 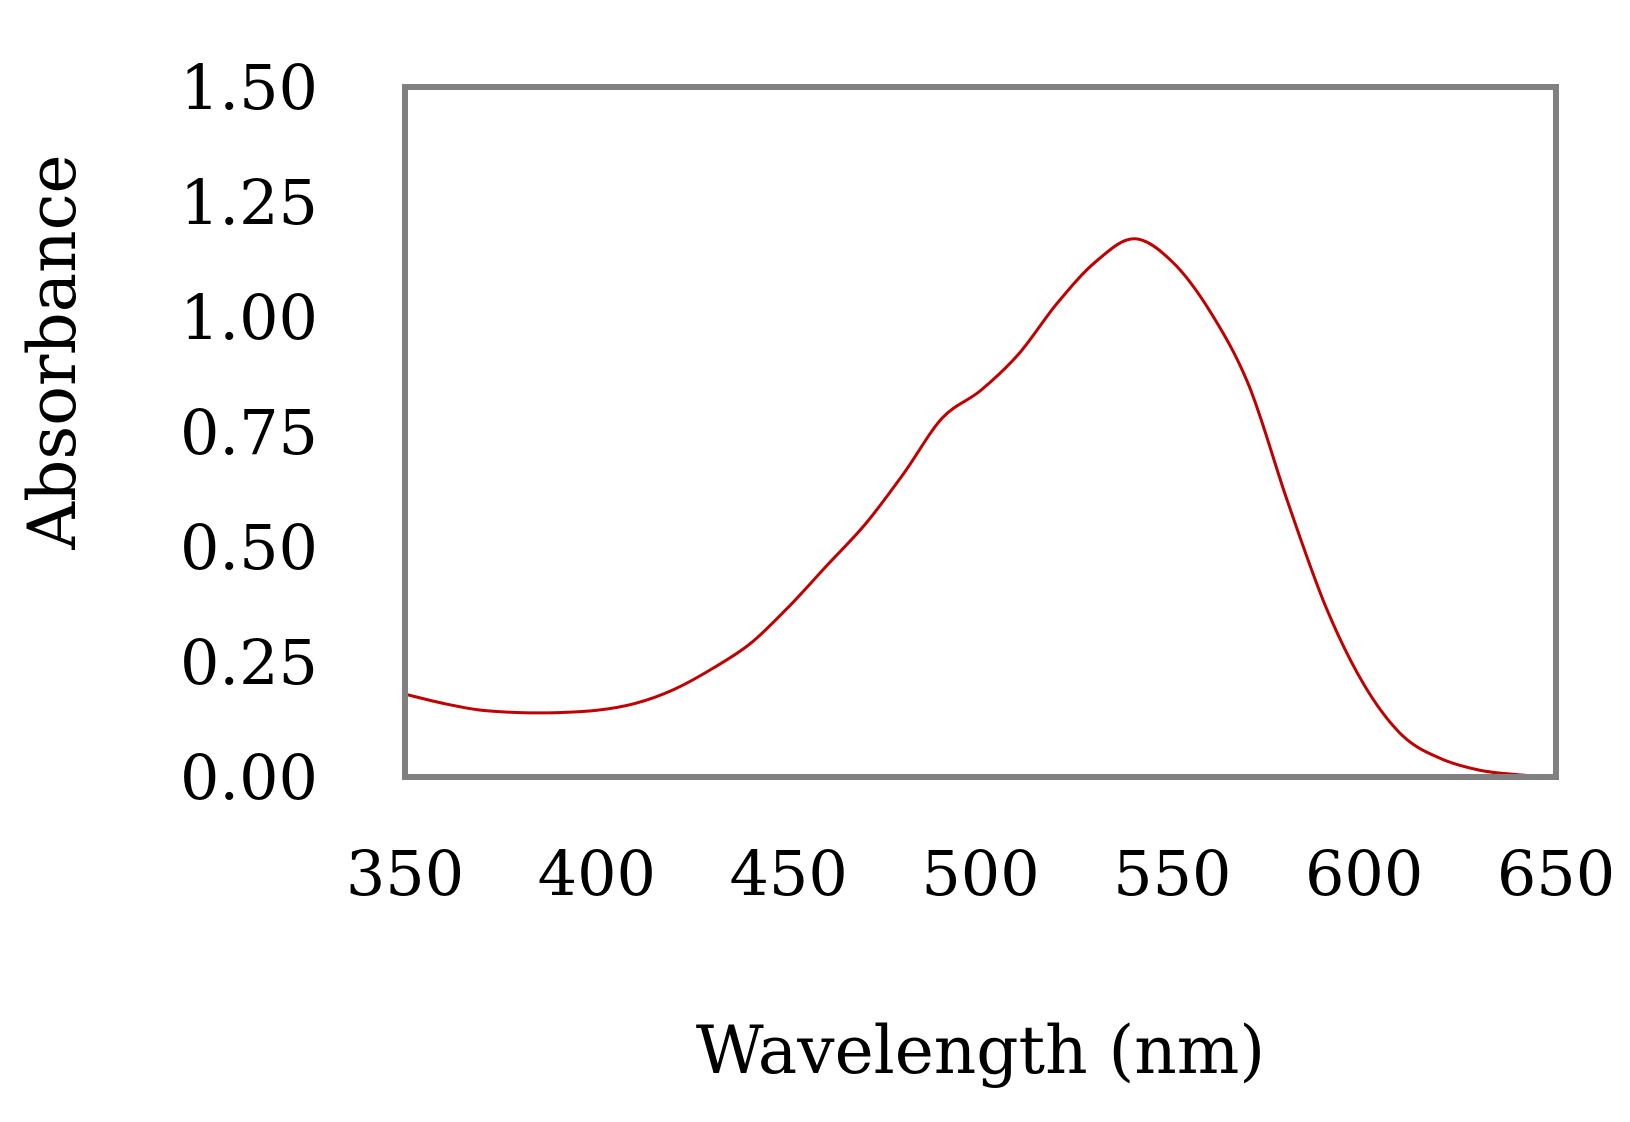 I want to click on y-tick-label: 0.00, so click(x=249, y=777).